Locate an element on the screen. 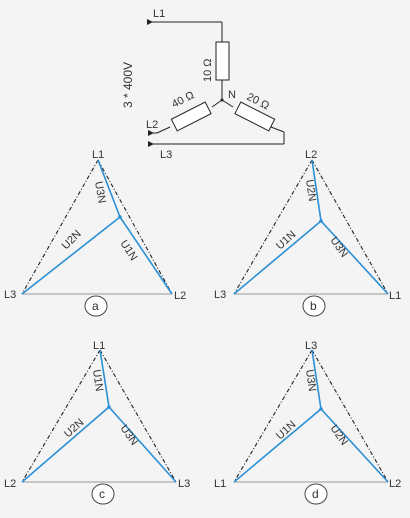  corner-label-right: L1 is located at coordinates (395, 296).